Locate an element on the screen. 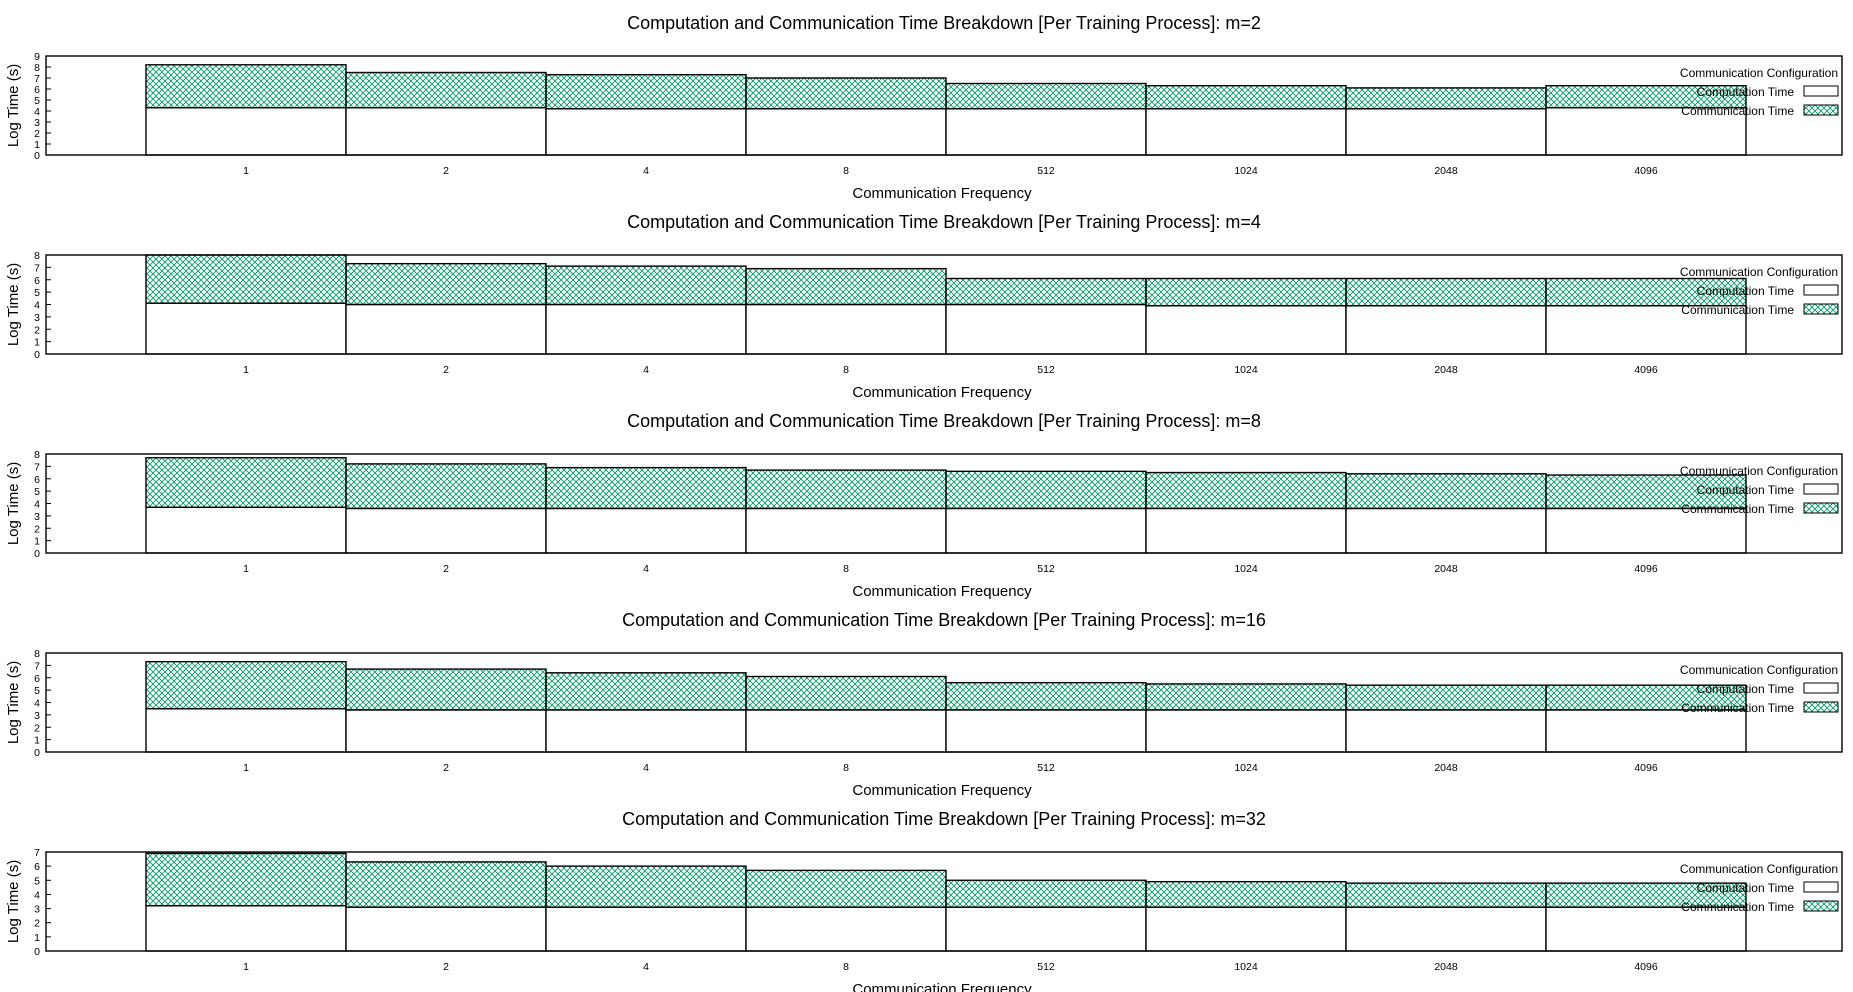 This screenshot has width=1853, height=992. x-tick-label: 4 is located at coordinates (646, 768).